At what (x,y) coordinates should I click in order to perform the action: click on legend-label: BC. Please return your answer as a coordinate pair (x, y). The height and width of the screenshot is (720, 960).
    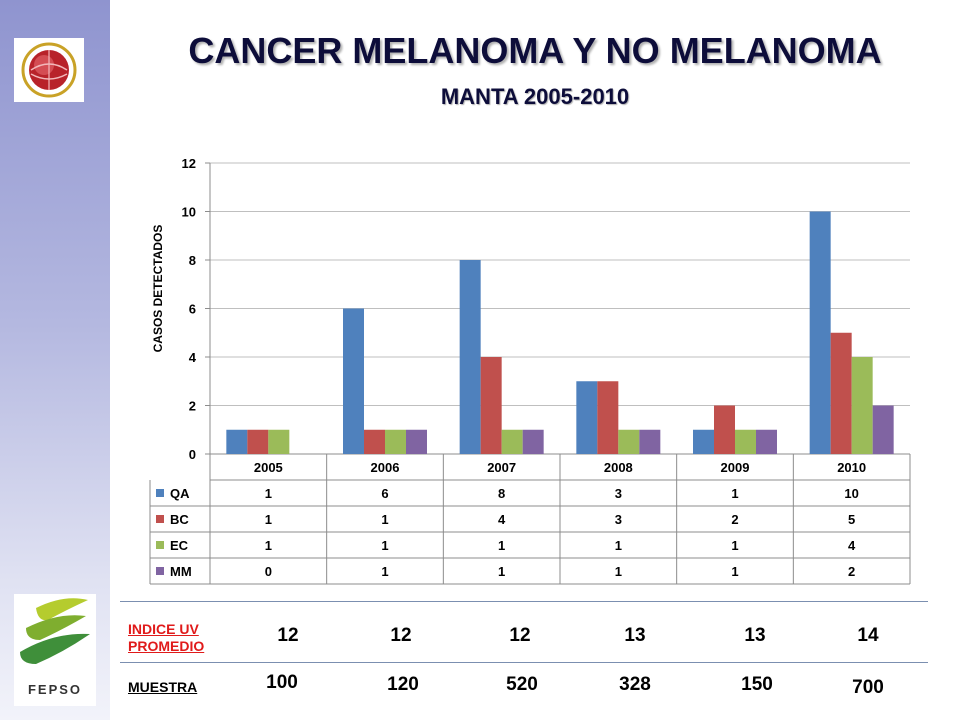
    Looking at the image, I should click on (179, 519).